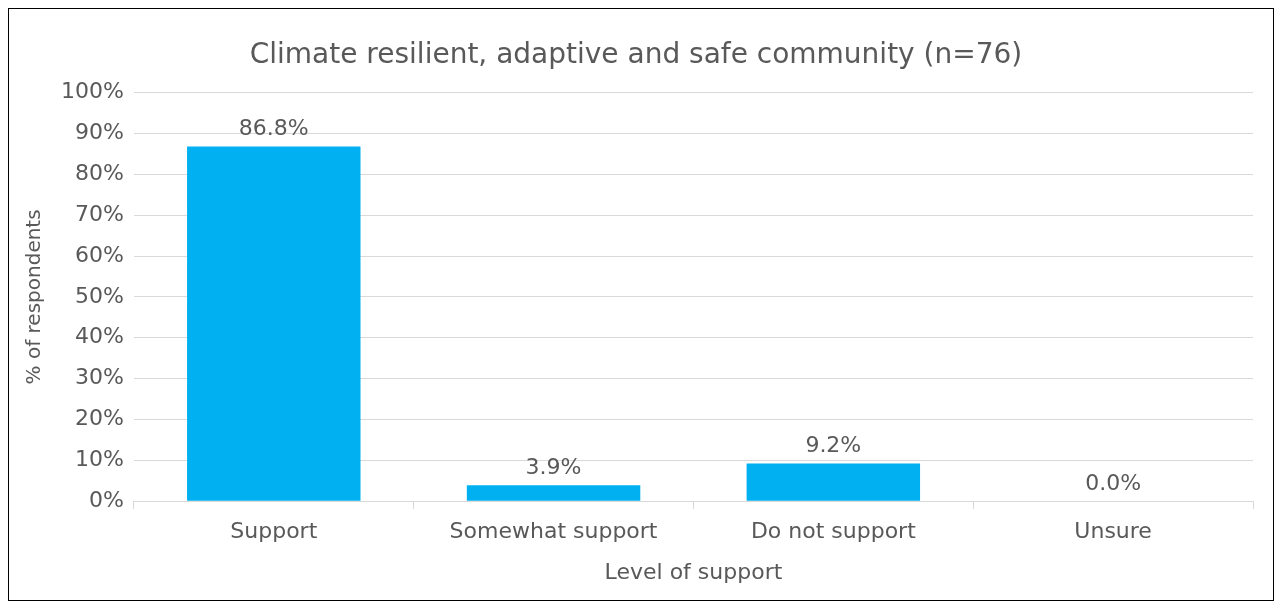 This screenshot has height=609, width=1282. Describe the element at coordinates (553, 466) in the screenshot. I see `data-label: 3.9%` at that location.